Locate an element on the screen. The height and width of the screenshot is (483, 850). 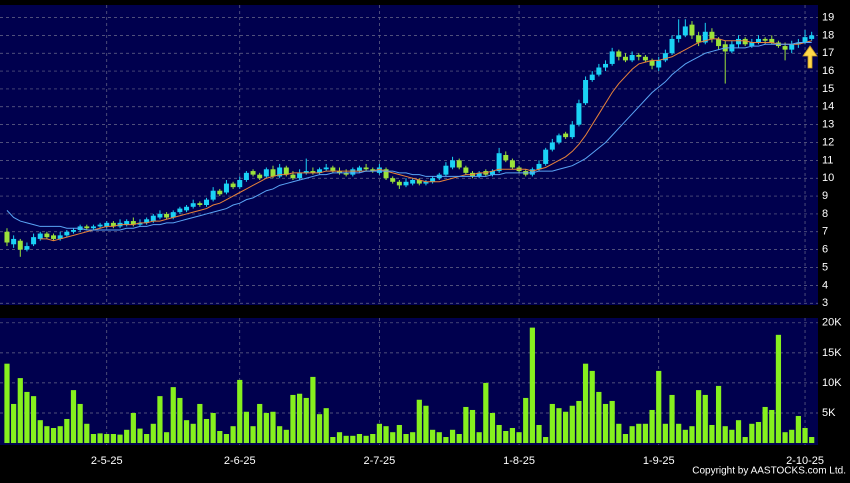
y-tick-label: 8 is located at coordinates (825, 214).